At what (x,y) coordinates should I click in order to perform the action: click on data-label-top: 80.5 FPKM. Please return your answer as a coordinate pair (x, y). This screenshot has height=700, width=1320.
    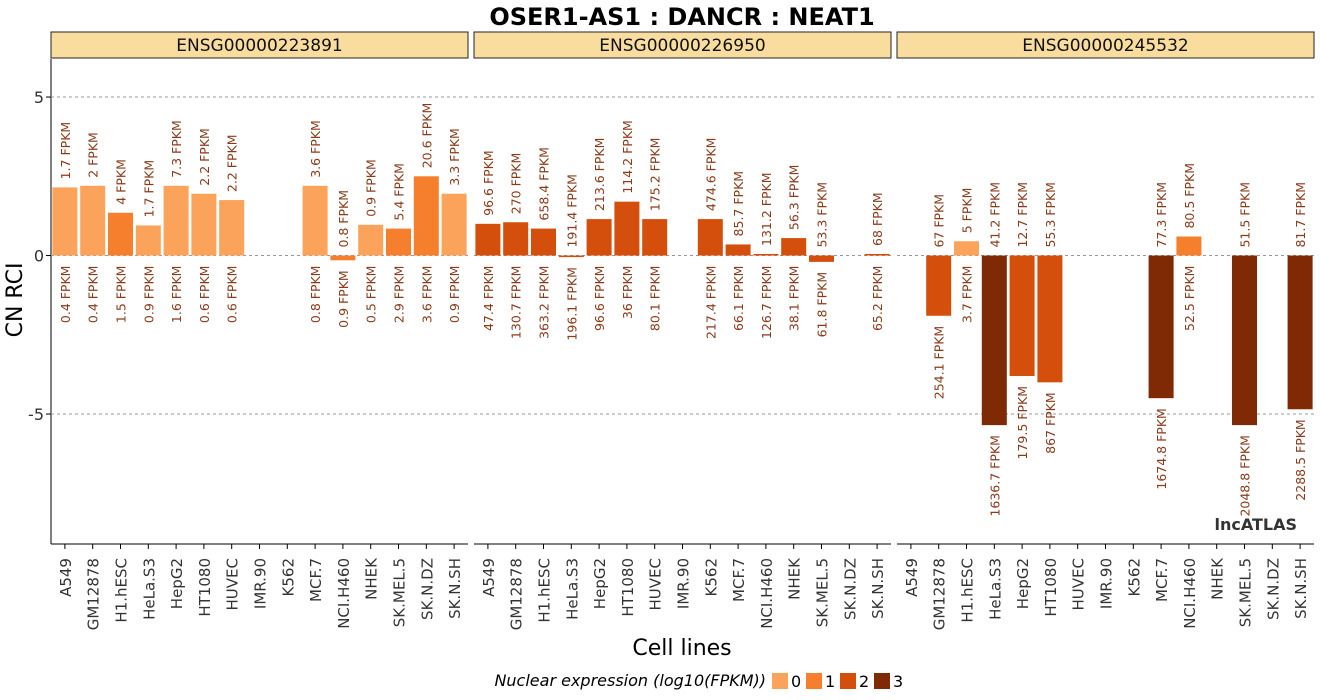
    Looking at the image, I should click on (1189, 196).